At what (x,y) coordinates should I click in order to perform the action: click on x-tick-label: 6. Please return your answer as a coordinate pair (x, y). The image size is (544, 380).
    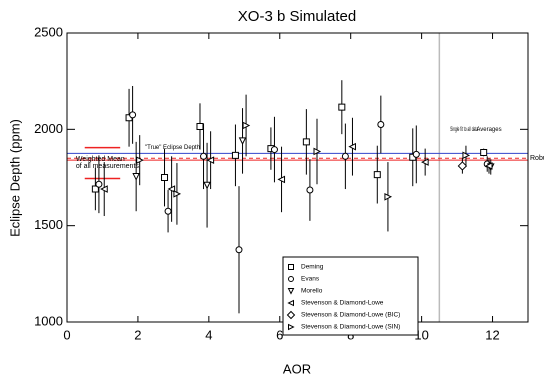
    Looking at the image, I should click on (279, 334).